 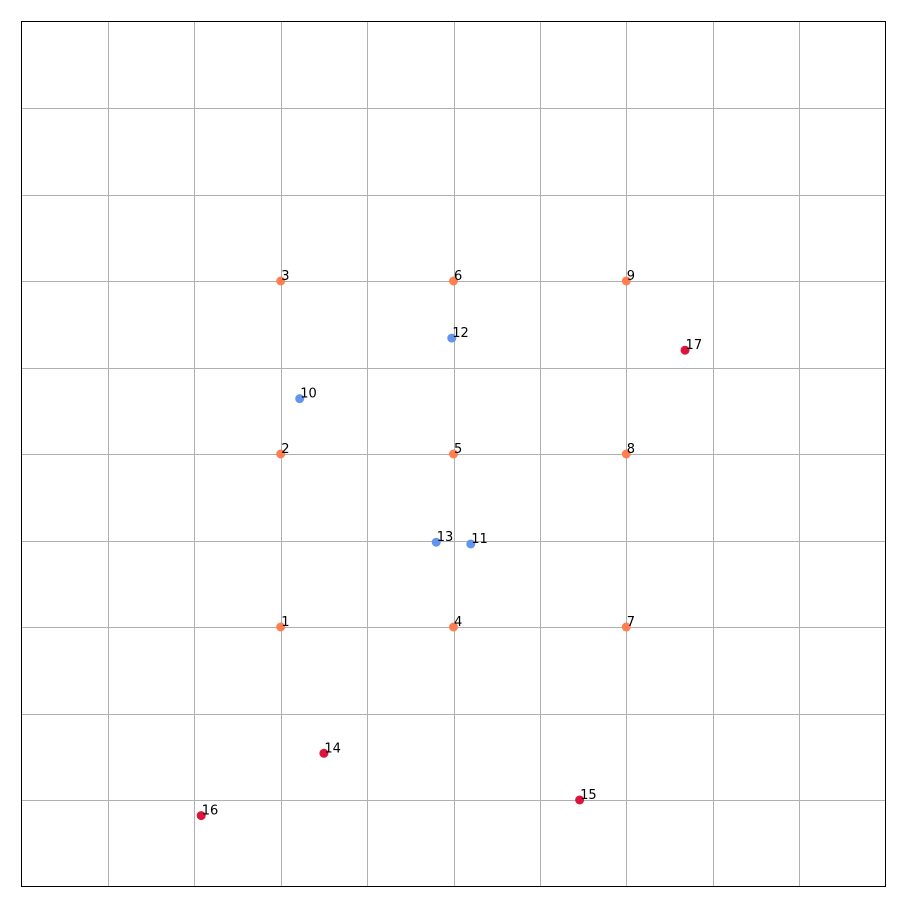 I want to click on point-label-2: 2, so click(x=285, y=449).